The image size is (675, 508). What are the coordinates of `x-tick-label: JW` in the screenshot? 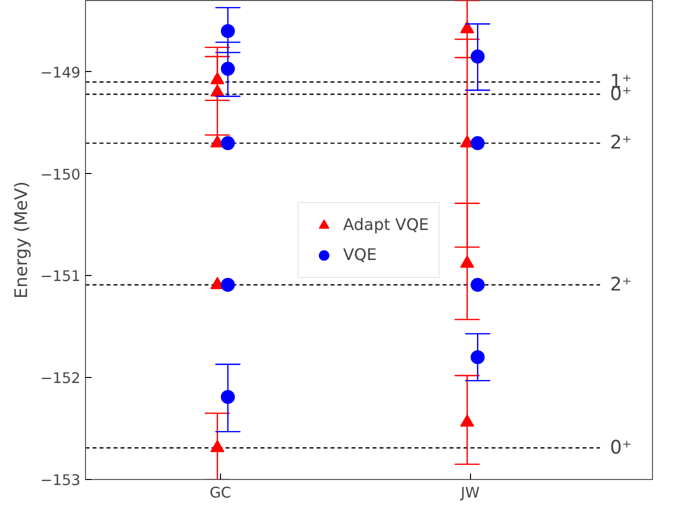 It's located at (470, 493).